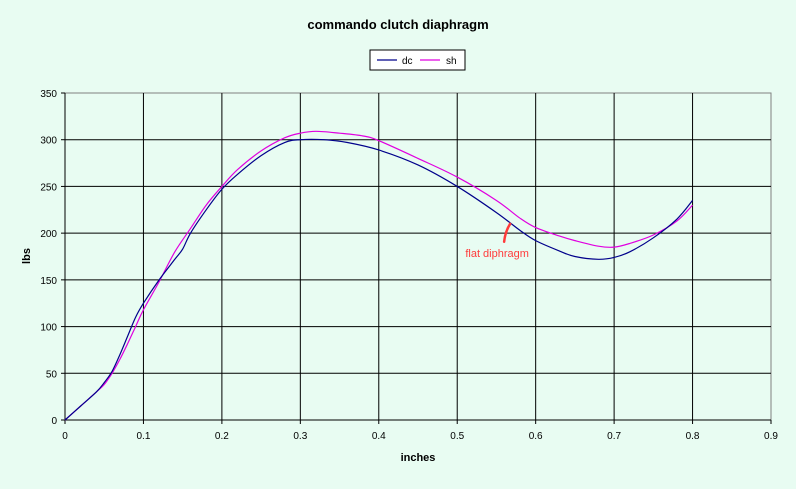  Describe the element at coordinates (379, 436) in the screenshot. I see `x-tick-label: 0.4` at that location.